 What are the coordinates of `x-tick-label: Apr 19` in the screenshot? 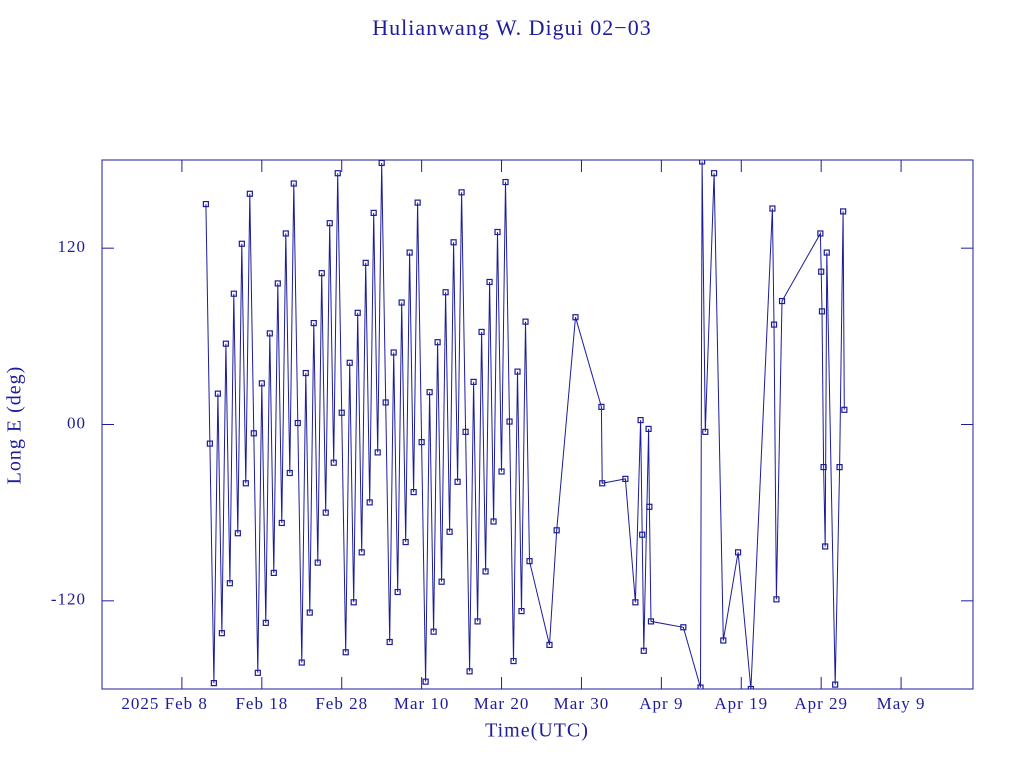 It's located at (741, 703).